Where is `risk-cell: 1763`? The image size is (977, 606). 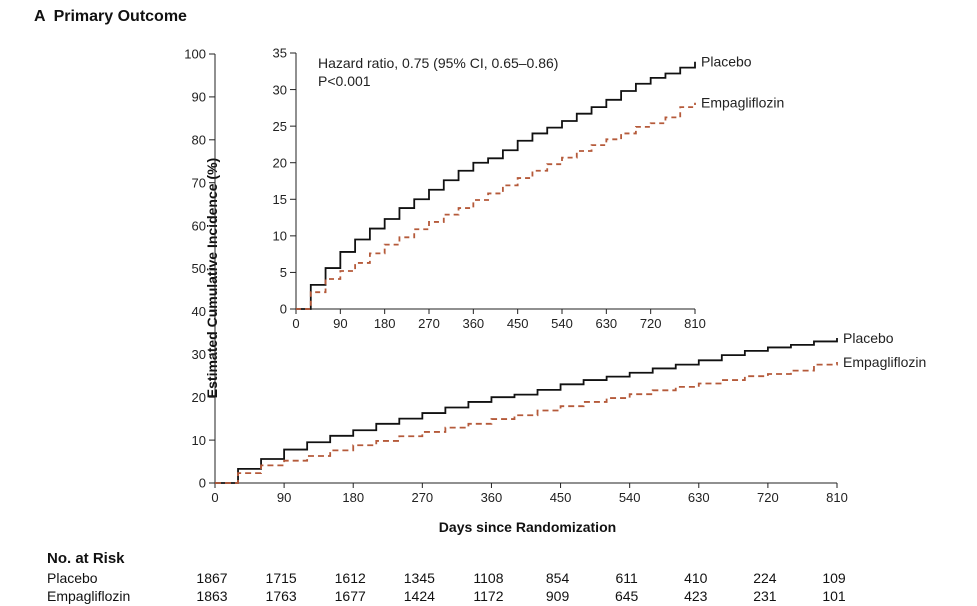 risk-cell: 1763 is located at coordinates (281, 596).